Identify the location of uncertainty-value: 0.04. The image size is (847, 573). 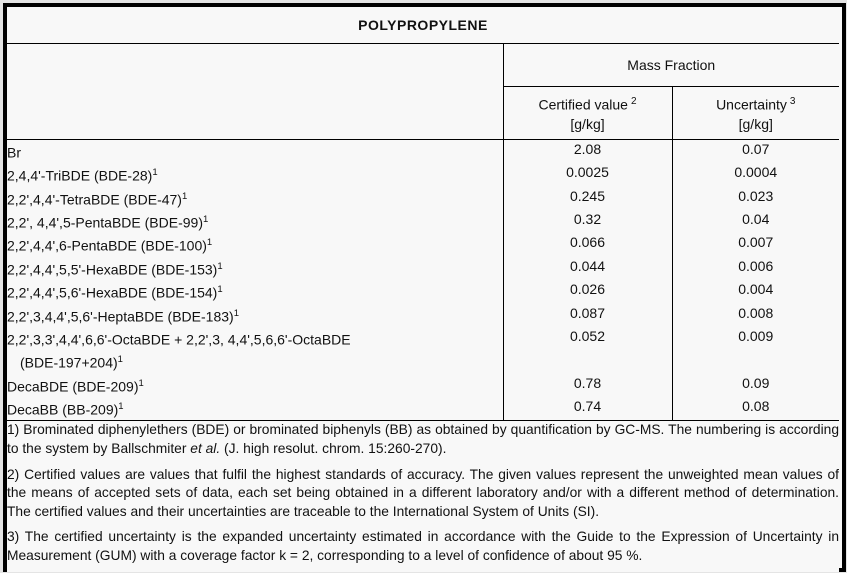
(755, 222).